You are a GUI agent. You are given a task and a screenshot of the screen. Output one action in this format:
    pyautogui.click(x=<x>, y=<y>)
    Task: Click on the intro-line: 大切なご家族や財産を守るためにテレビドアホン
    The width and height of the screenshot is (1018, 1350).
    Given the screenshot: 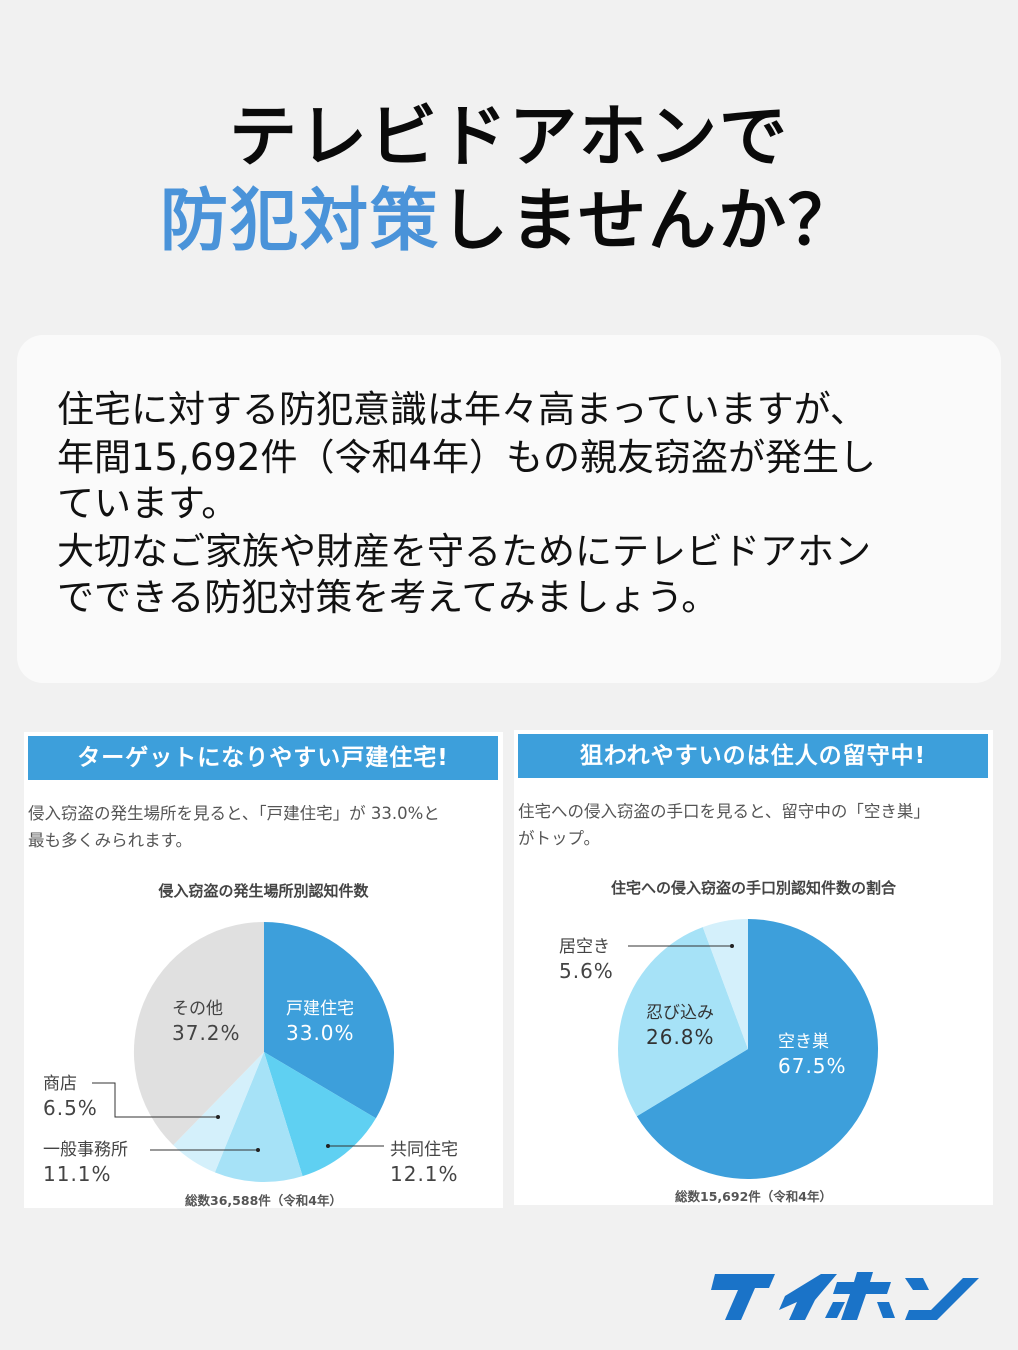 What is the action you would take?
    pyautogui.click(x=464, y=551)
    